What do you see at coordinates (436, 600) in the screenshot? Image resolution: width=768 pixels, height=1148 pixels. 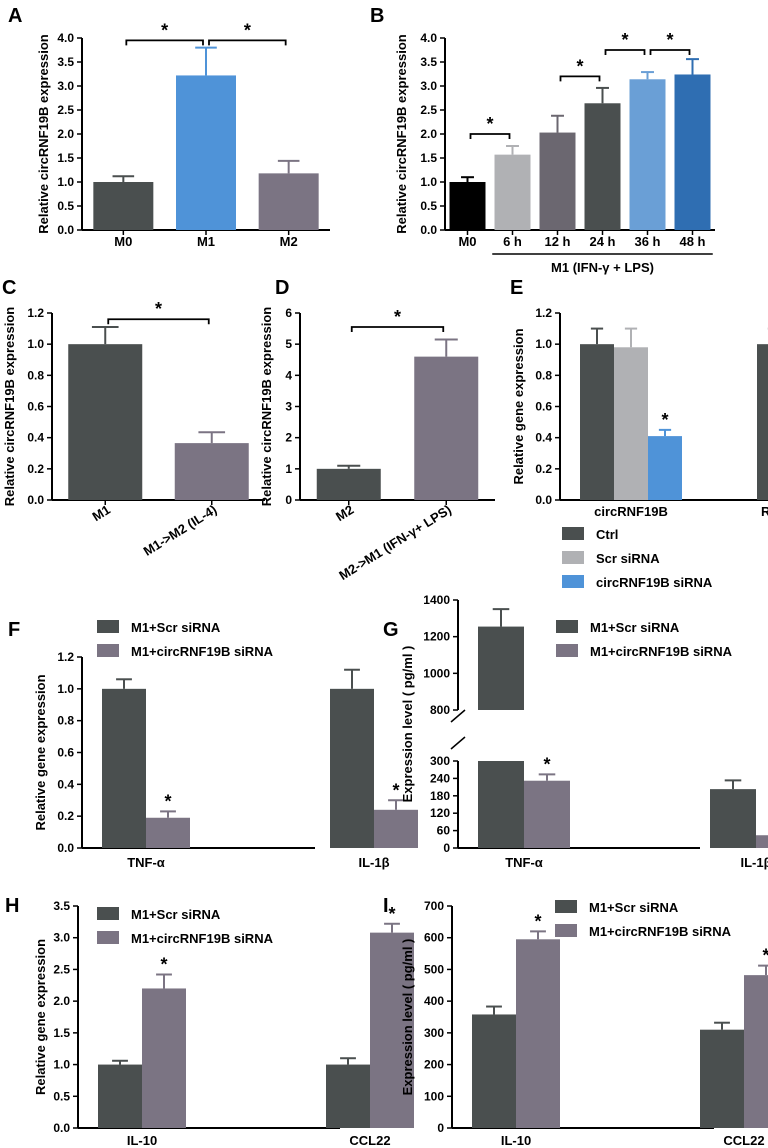 I see `y-tick-label: 1400` at bounding box center [436, 600].